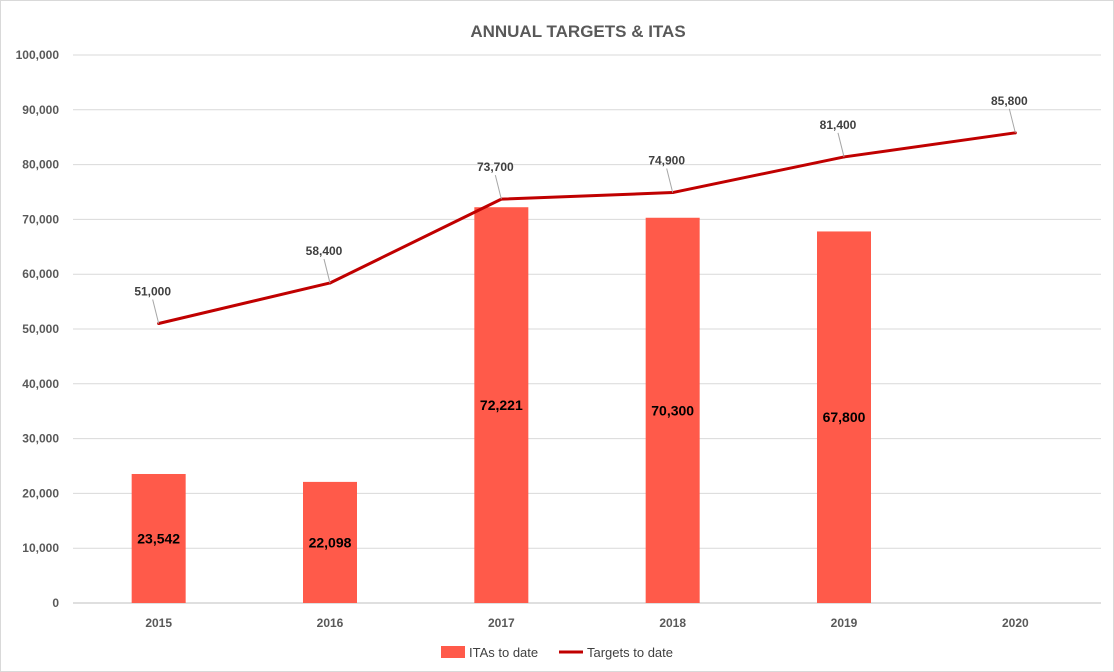 This screenshot has width=1114, height=672. What do you see at coordinates (152, 292) in the screenshot?
I see `line-data-label: 51,000` at bounding box center [152, 292].